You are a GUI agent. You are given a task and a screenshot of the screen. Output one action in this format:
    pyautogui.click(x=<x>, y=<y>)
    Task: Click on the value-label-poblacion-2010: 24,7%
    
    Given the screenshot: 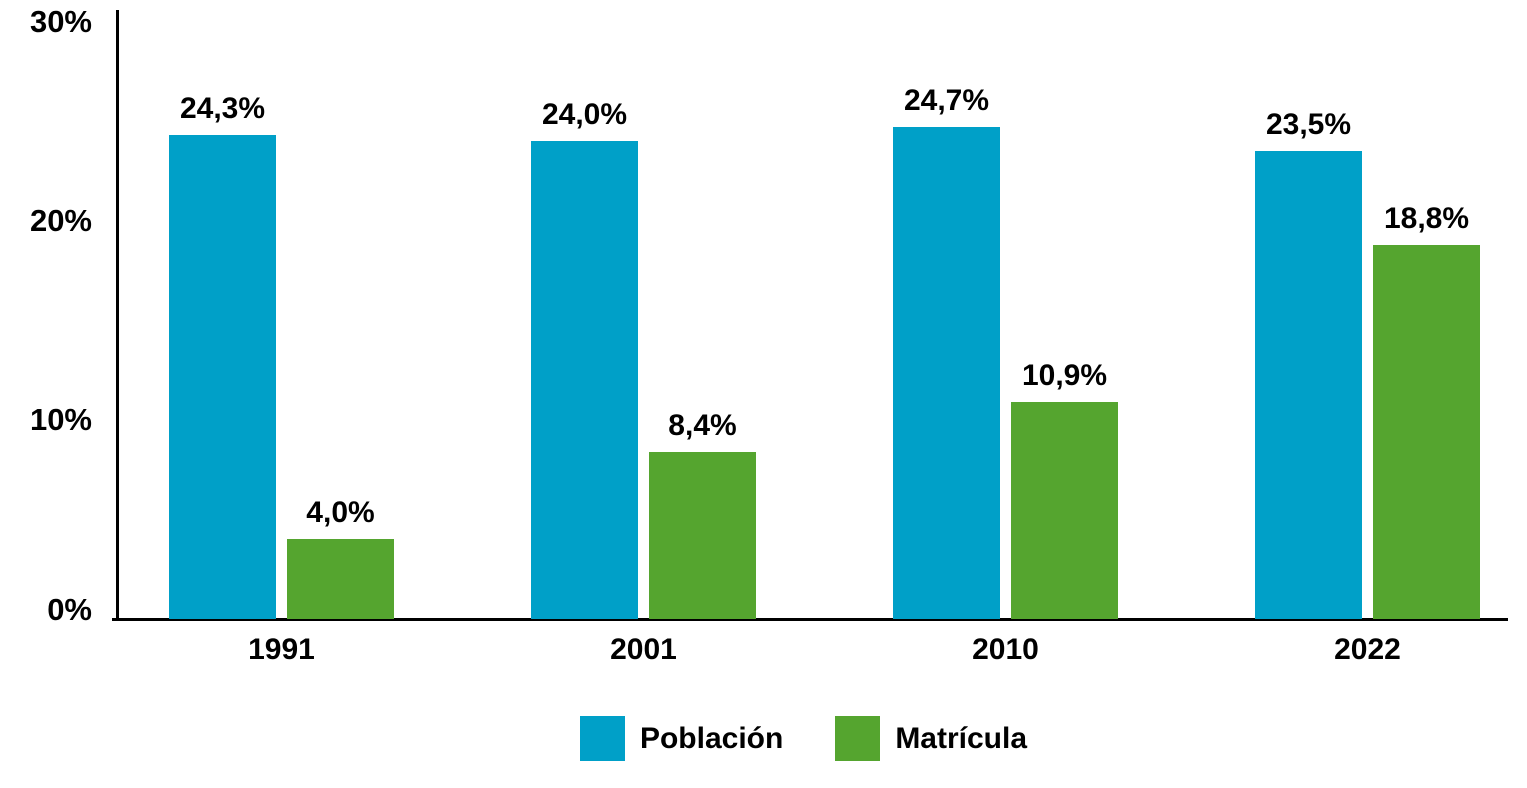 What is the action you would take?
    pyautogui.click(x=946, y=101)
    